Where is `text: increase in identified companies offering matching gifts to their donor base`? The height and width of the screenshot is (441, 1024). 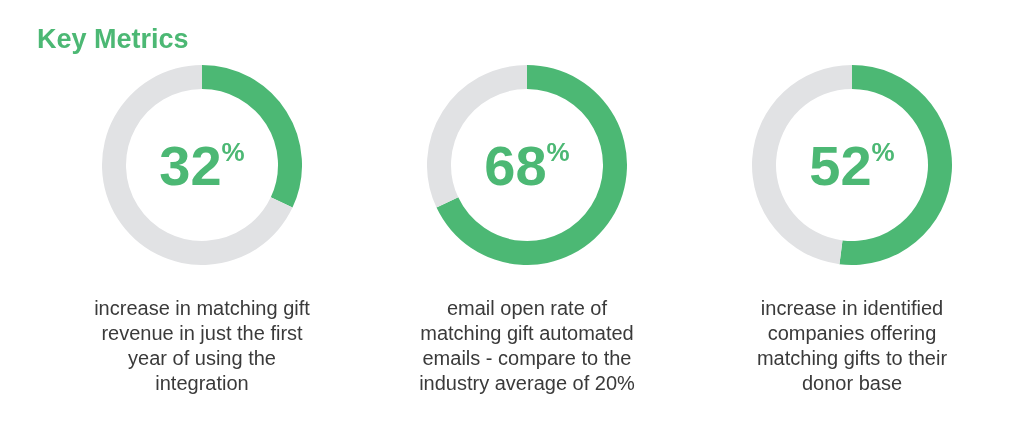 text: increase in identified companies offering matching gifts to their donor base is located at coordinates (852, 346).